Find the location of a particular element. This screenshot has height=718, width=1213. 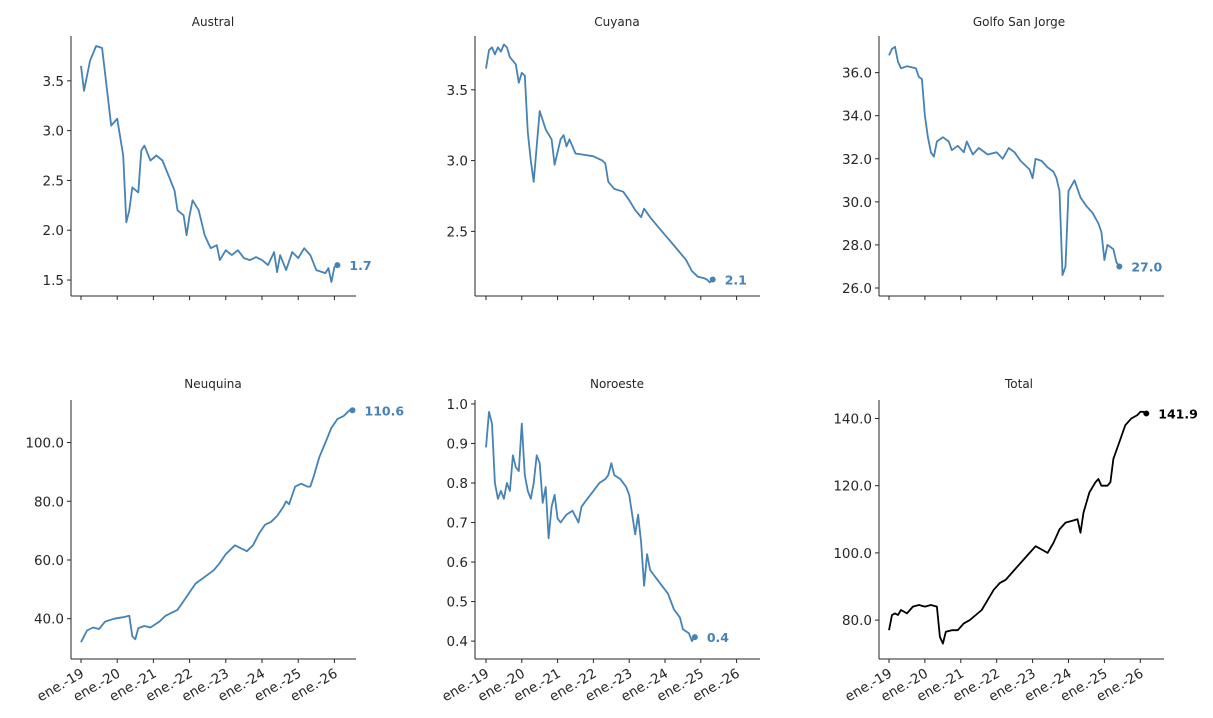

y-tick-label: 1.5 is located at coordinates (53, 281).